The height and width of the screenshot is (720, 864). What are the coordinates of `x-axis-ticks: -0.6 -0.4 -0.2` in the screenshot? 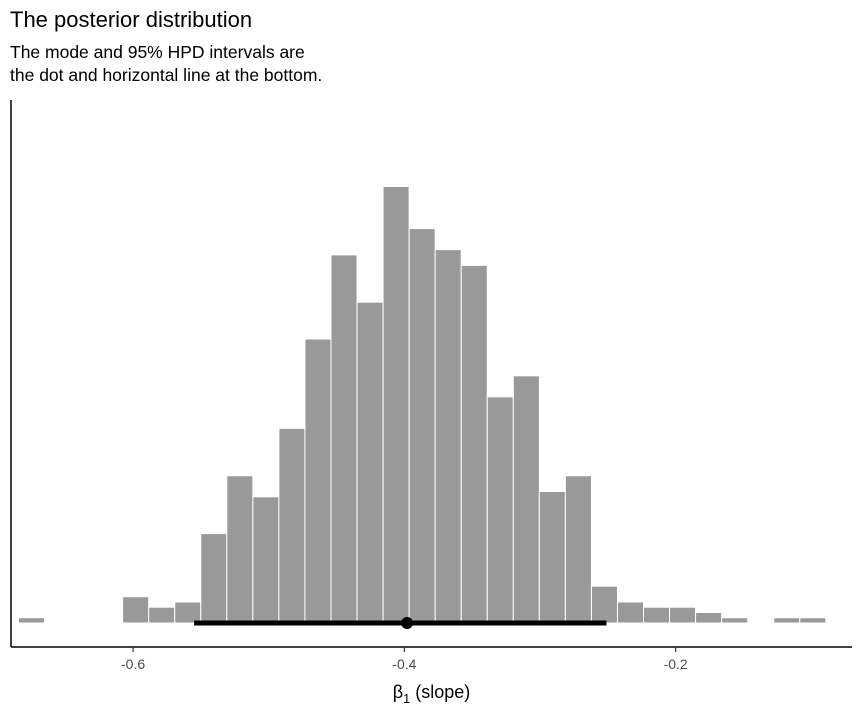 It's located at (404, 659).